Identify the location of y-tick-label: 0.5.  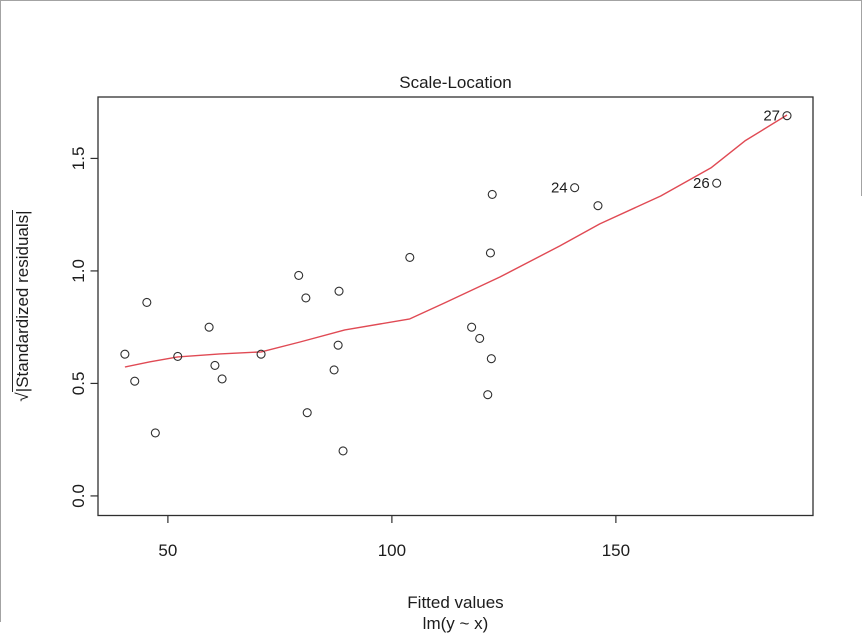
(78, 384).